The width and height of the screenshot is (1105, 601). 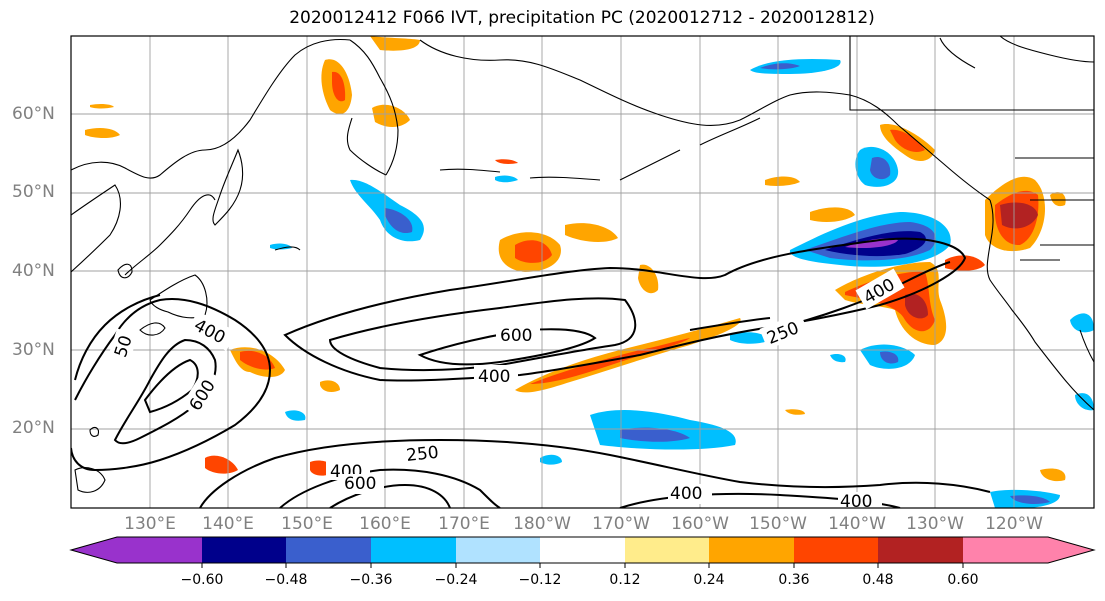 What do you see at coordinates (307, 524) in the screenshot?
I see `lon-label: 150°E` at bounding box center [307, 524].